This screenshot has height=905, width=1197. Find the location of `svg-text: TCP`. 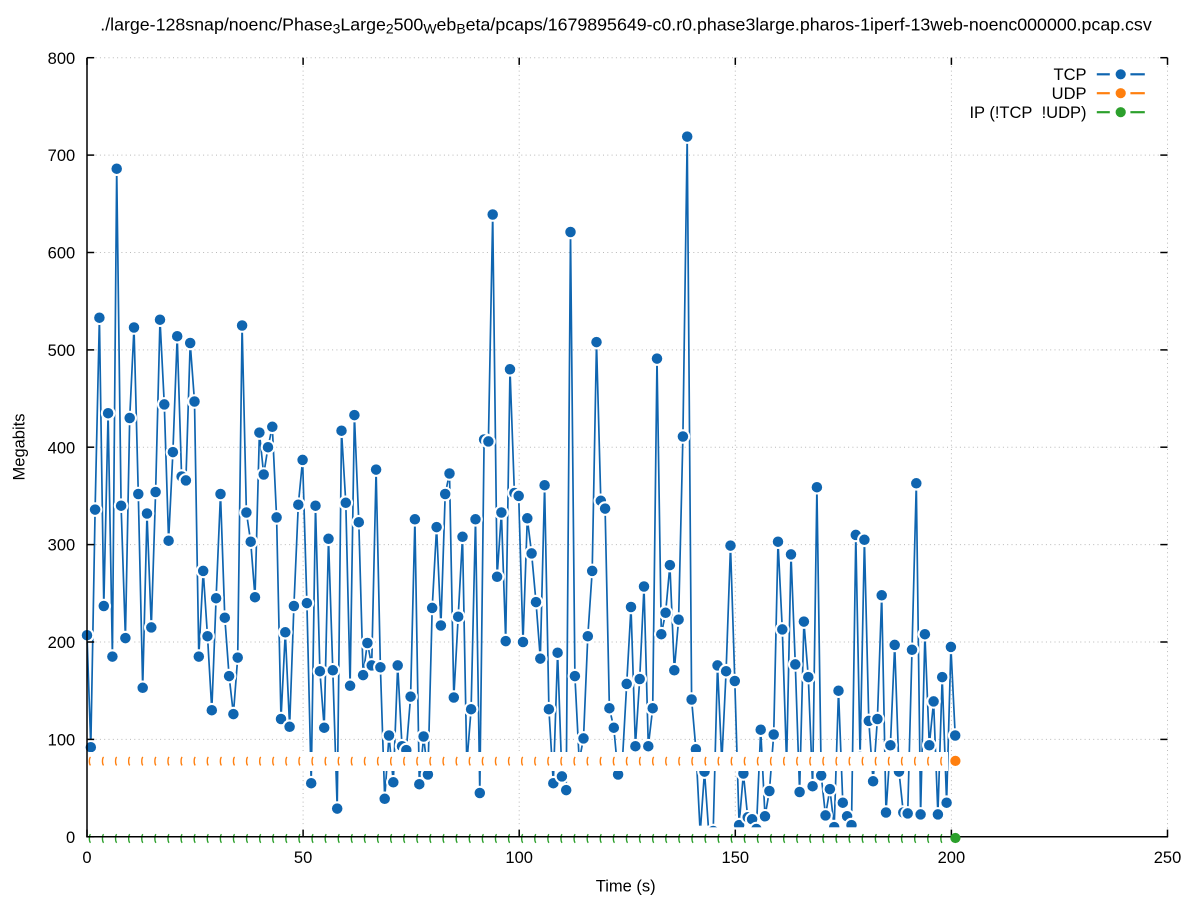

svg-text: TCP is located at coordinates (1070, 75).